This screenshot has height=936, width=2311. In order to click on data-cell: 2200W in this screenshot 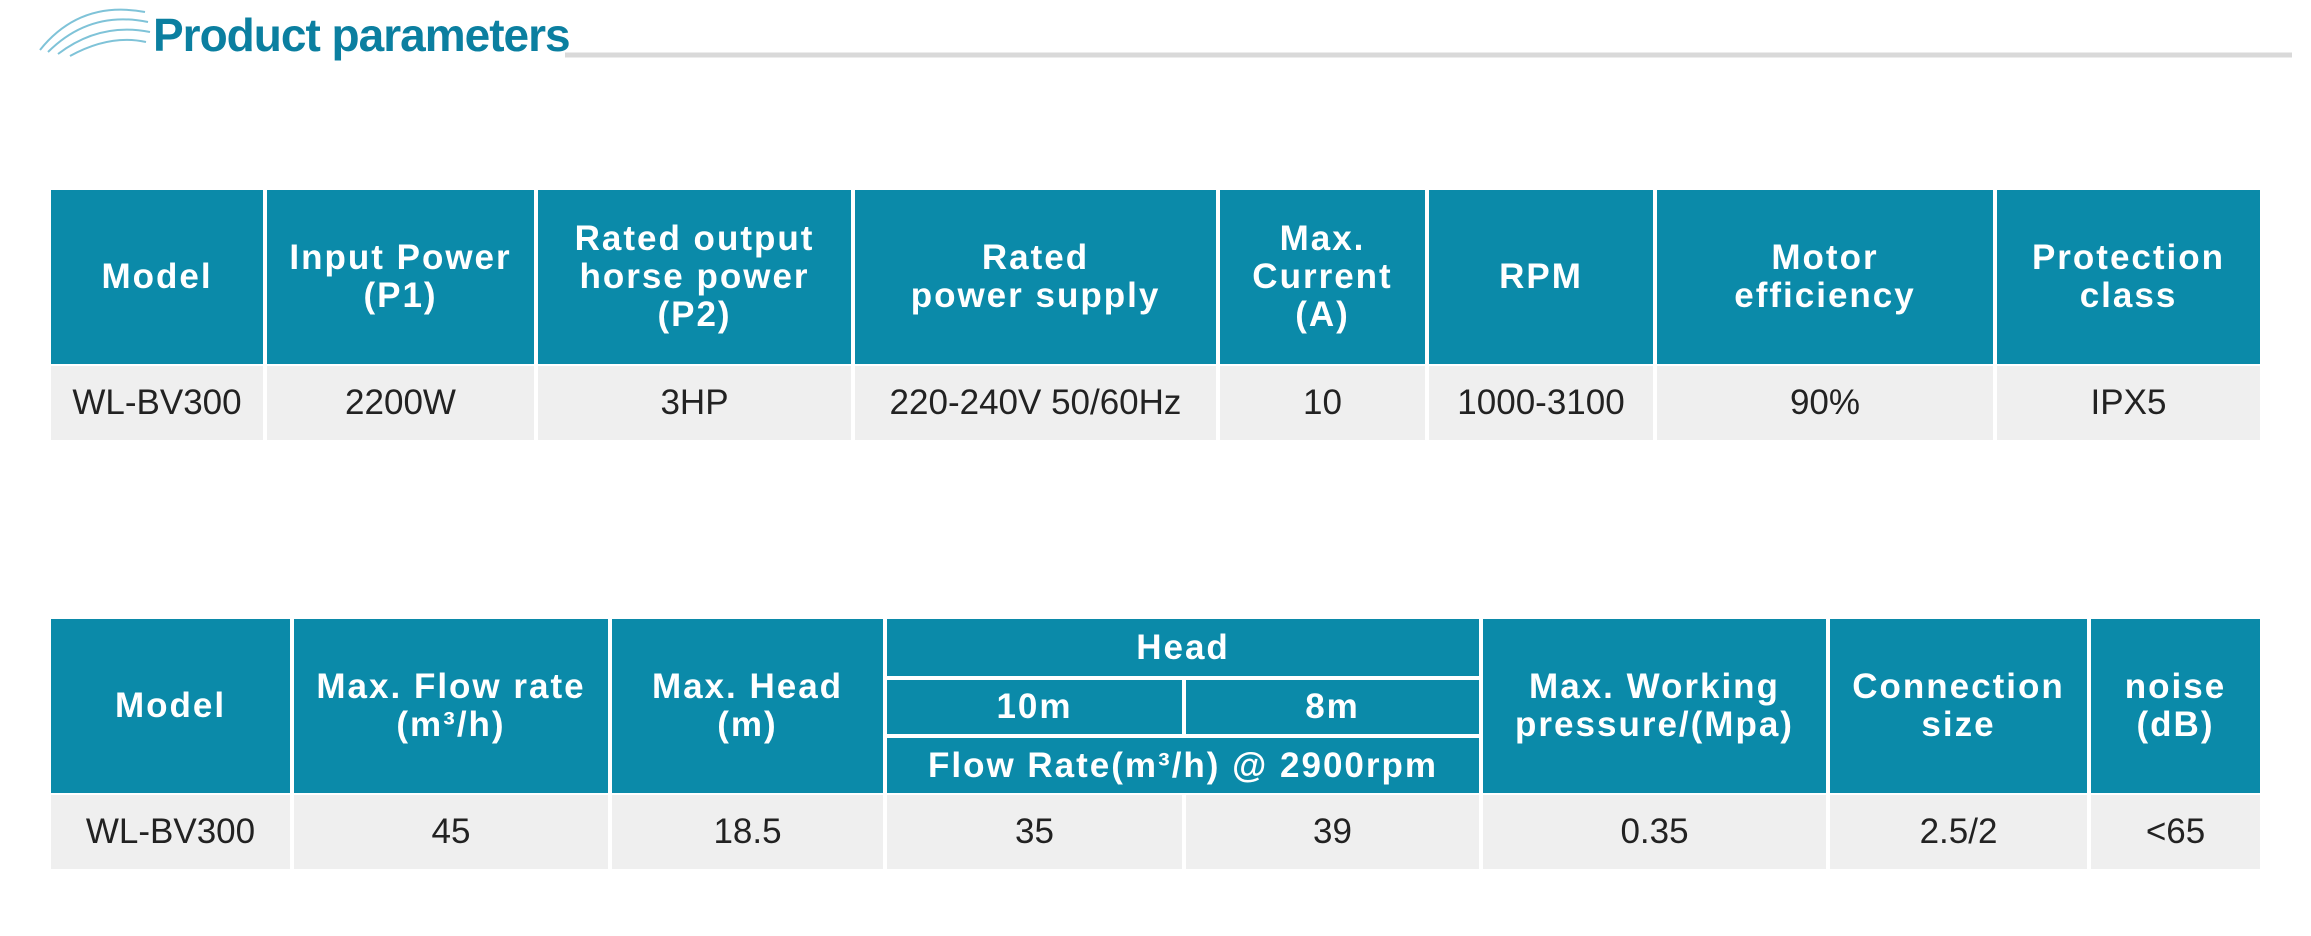, I will do `click(400, 403)`.